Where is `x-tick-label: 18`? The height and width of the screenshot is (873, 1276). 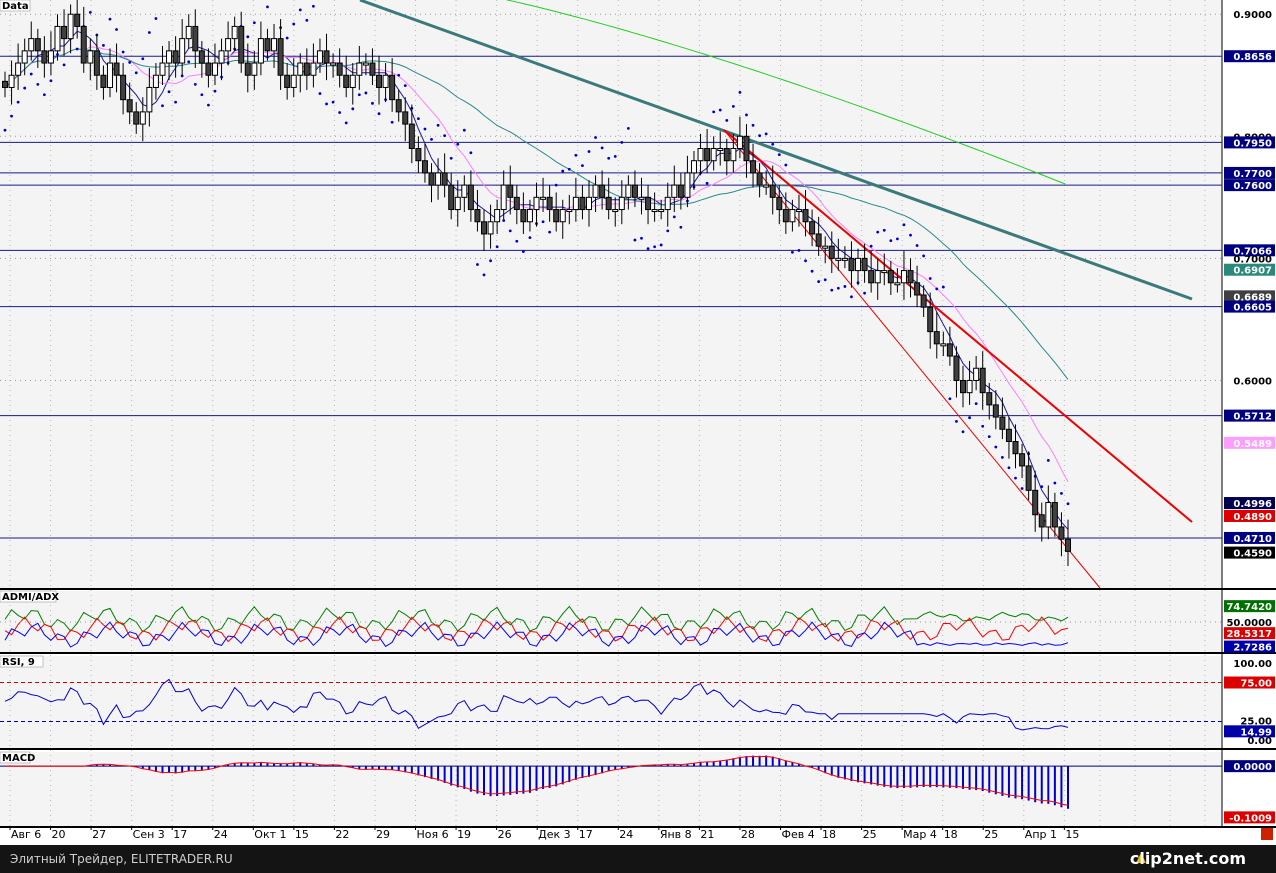 x-tick-label: 18 is located at coordinates (951, 834).